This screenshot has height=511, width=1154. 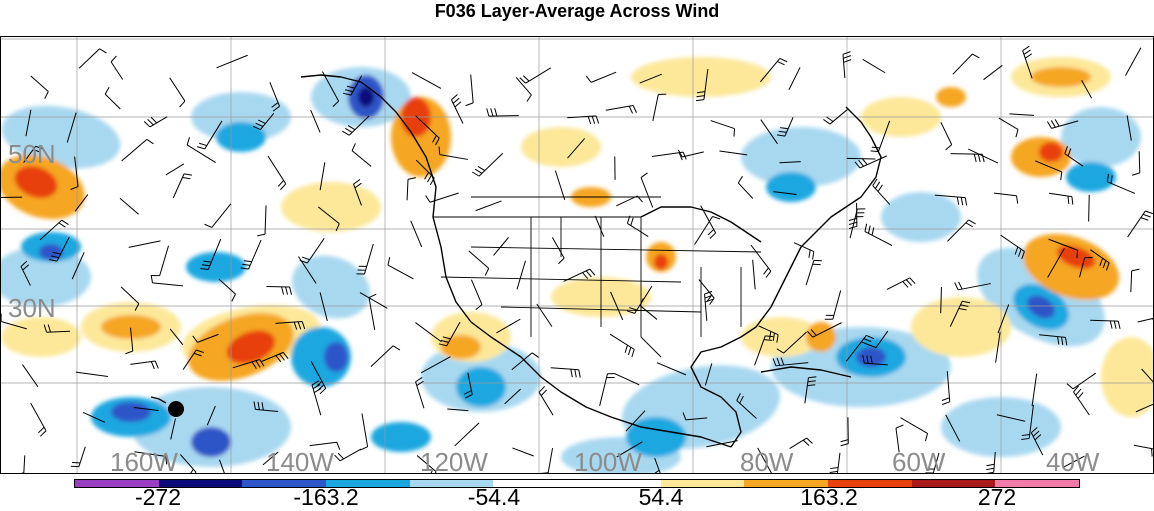 I want to click on lat-label-50n: 50N, so click(x=32, y=154).